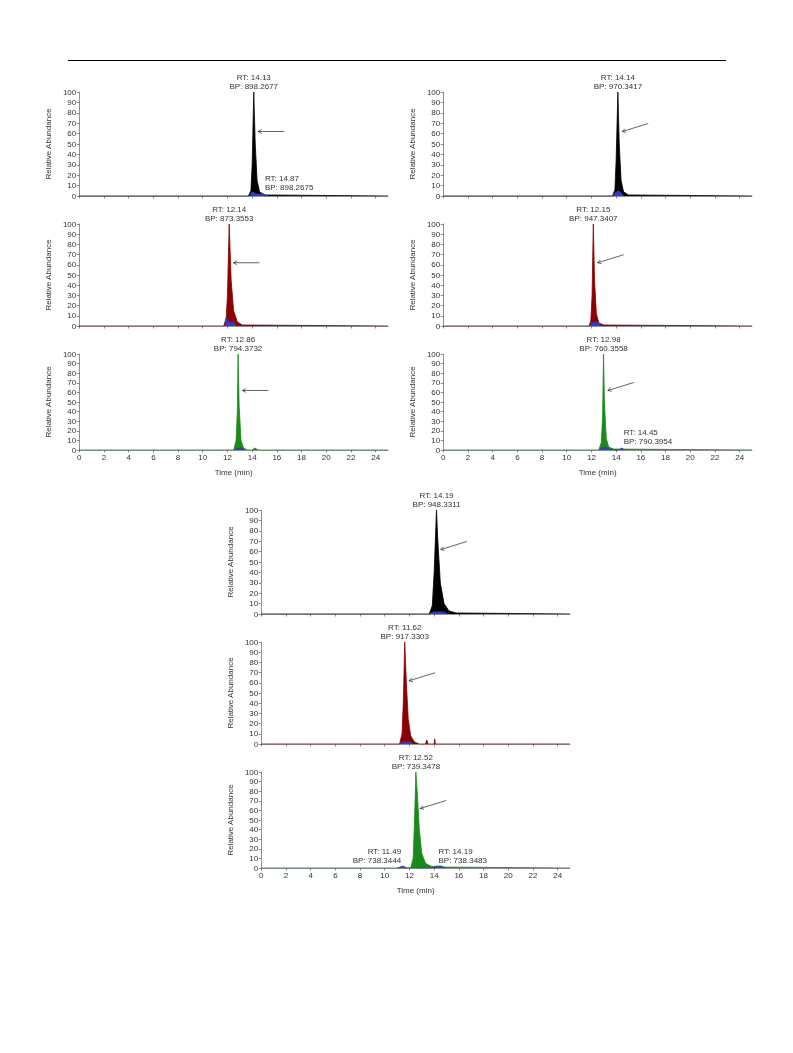 The image size is (793, 1053). Describe the element at coordinates (238, 344) in the screenshot. I see `annotation: RT: 12.86 BP: 794.3732` at that location.